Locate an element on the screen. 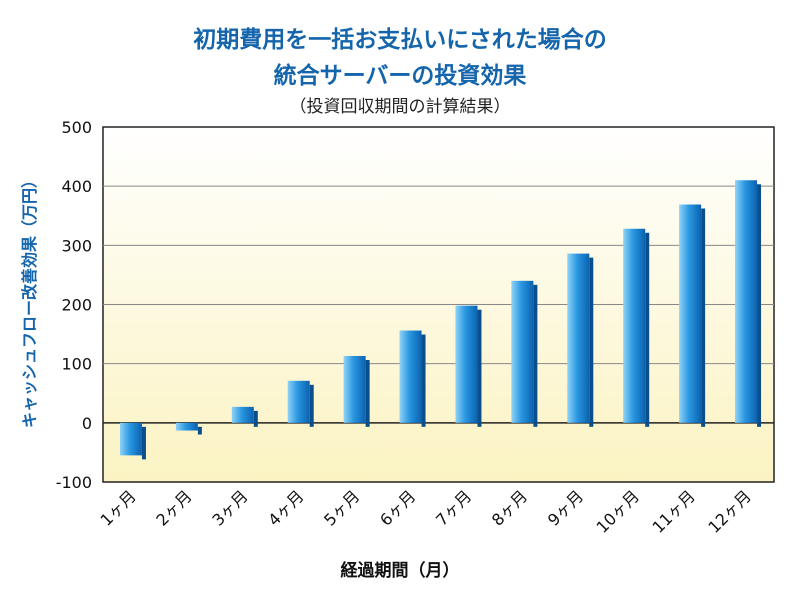  x-tick-label: 12ヶ月 is located at coordinates (729, 511).